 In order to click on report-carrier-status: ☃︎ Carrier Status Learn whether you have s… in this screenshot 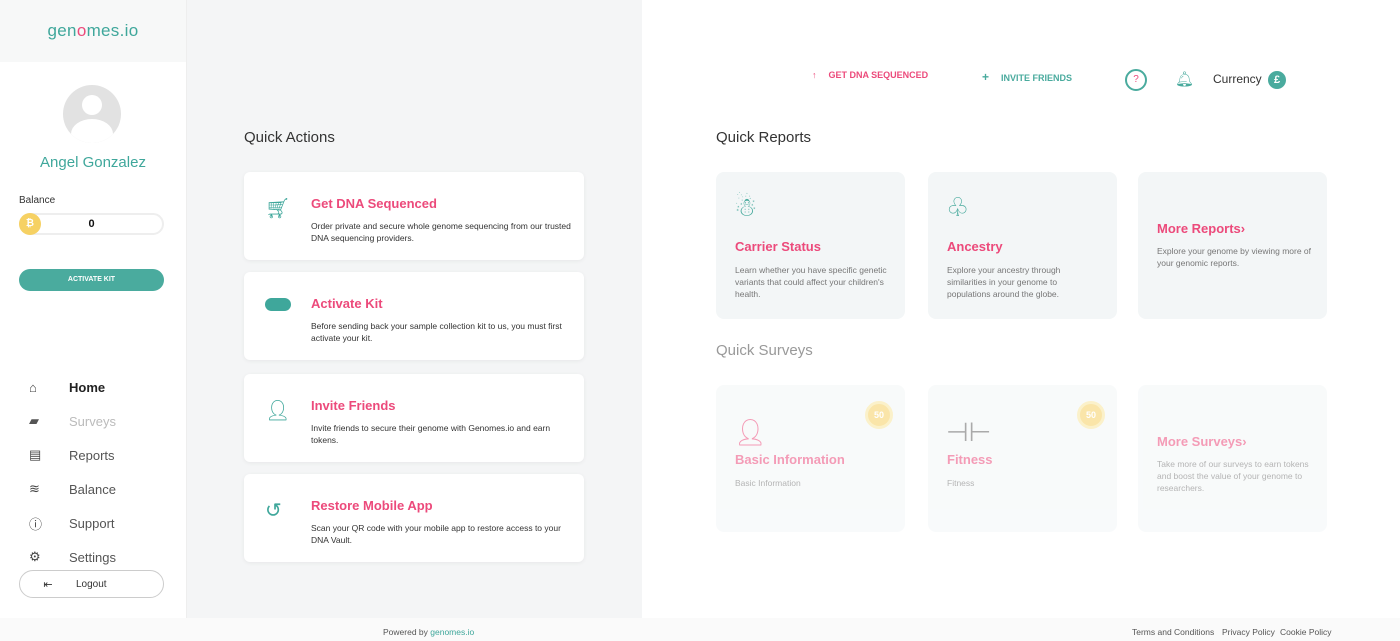, I will do `click(810, 245)`.